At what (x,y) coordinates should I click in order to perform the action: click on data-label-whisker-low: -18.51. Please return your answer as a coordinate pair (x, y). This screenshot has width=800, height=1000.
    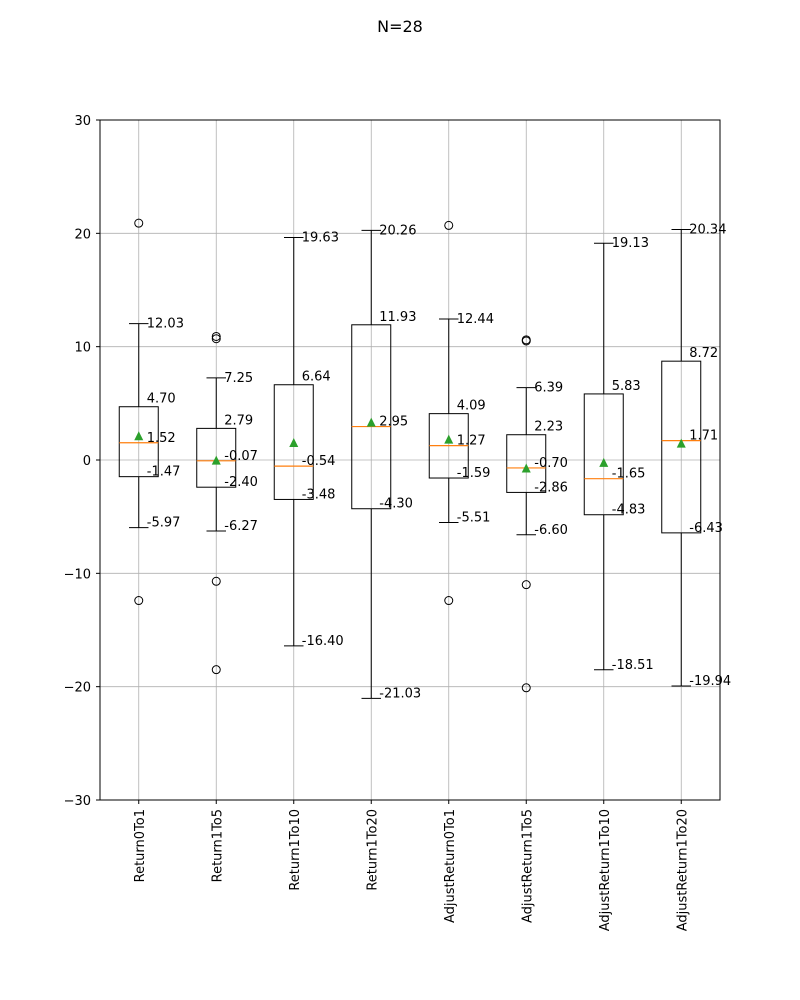
    Looking at the image, I should click on (633, 665).